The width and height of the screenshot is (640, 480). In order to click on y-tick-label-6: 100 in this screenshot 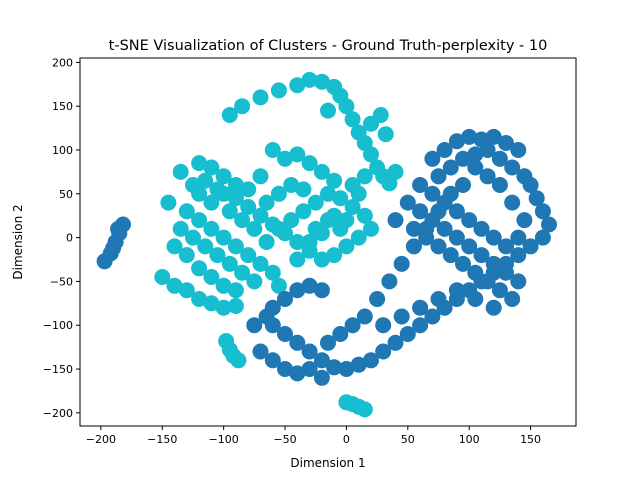, I will do `click(62, 150)`.